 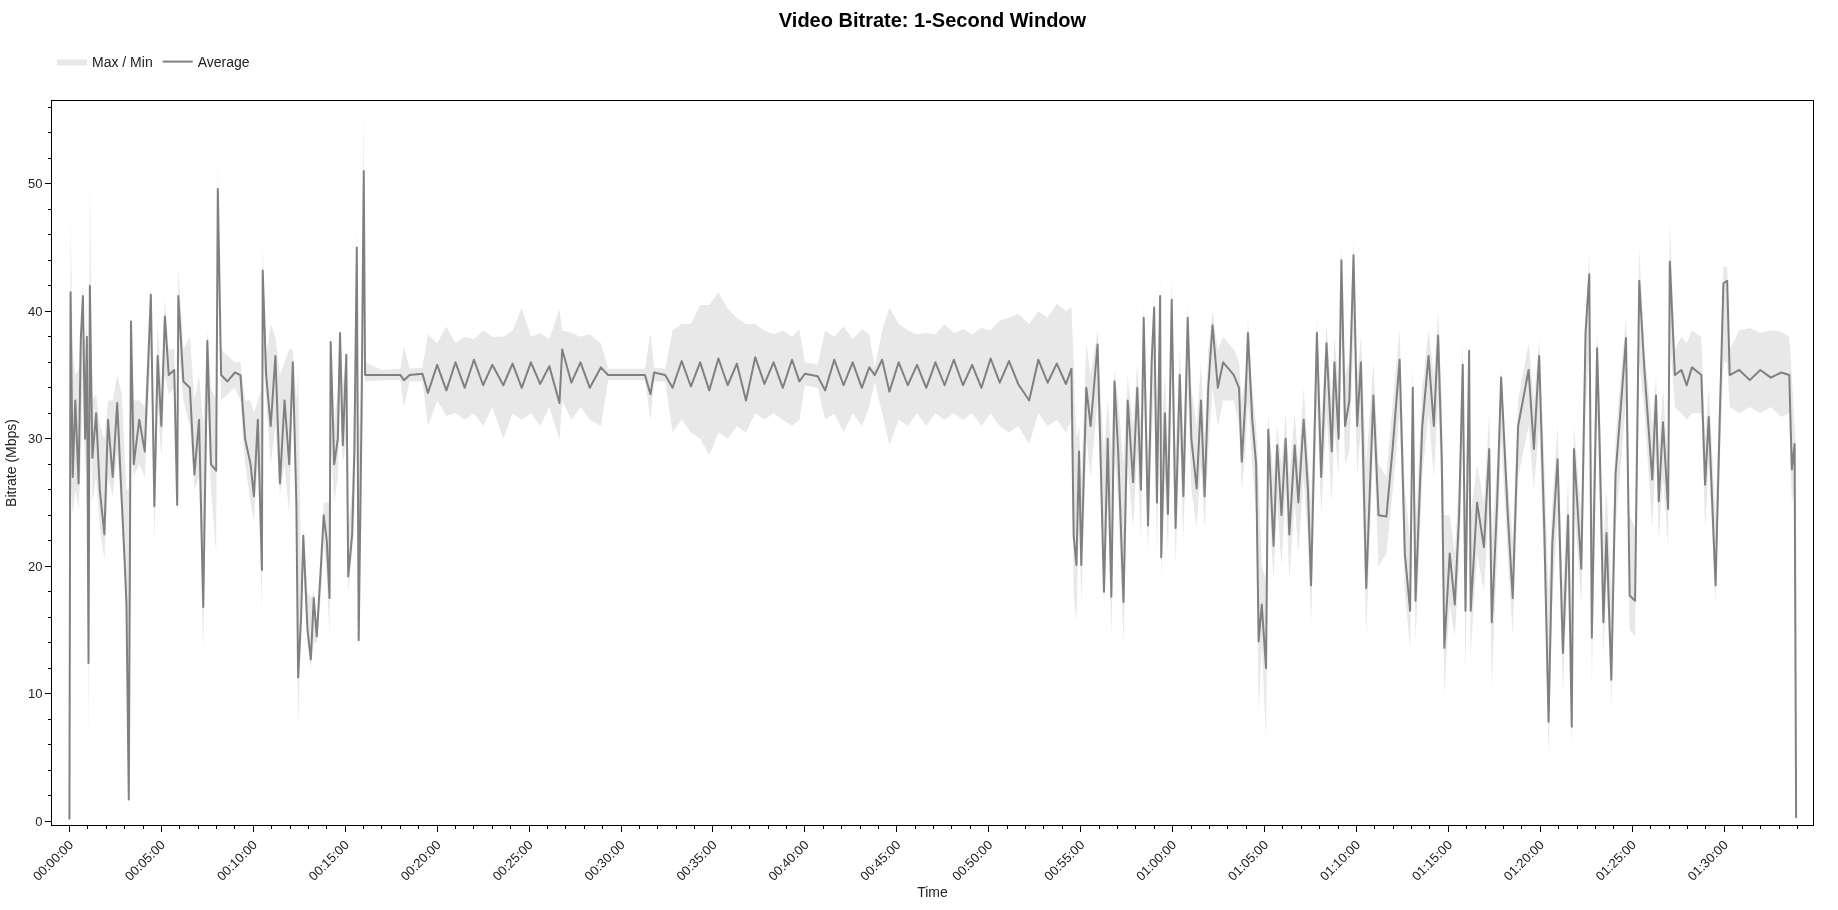 What do you see at coordinates (223, 62) in the screenshot?
I see `legend-label: Average` at bounding box center [223, 62].